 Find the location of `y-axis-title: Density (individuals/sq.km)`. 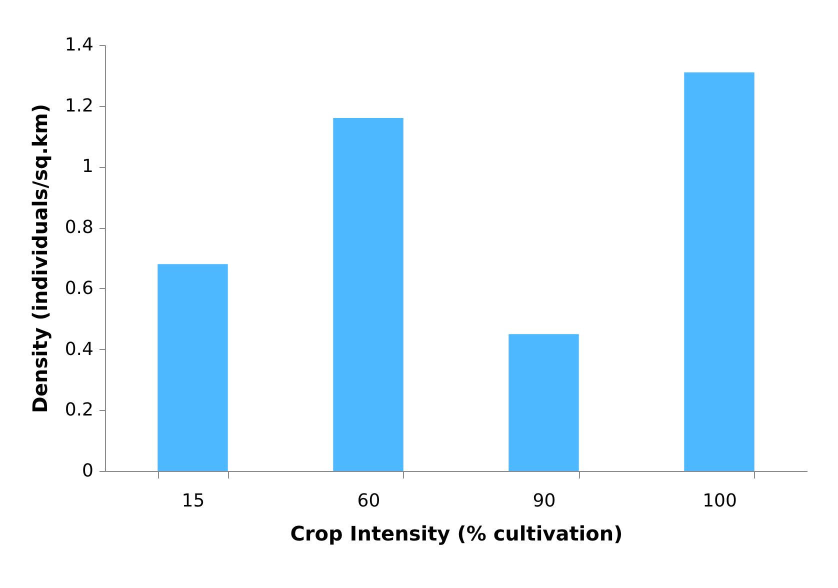

y-axis-title: Density (individuals/sq.km) is located at coordinates (40, 259).